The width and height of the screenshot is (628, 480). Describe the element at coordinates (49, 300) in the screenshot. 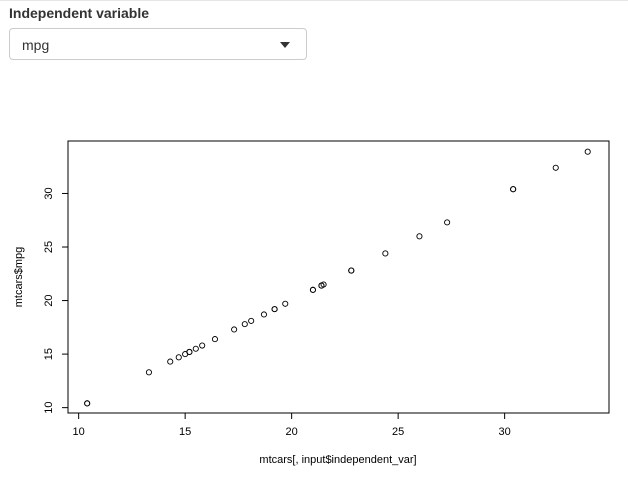

I see `y-tick-label: 20` at that location.